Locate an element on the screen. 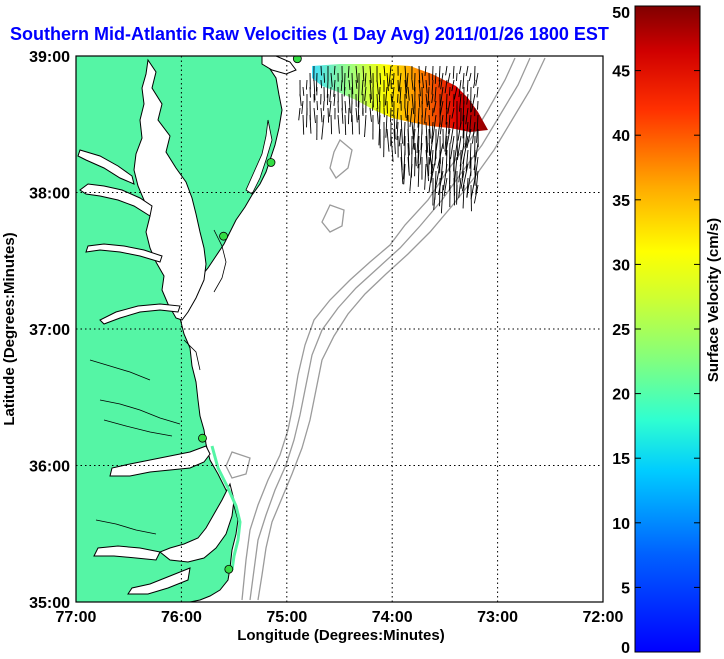 This screenshot has height=659, width=724. x-tick-labels: 77:00 76:00 75:00 74:00 73:00 72:00 is located at coordinates (340, 617).